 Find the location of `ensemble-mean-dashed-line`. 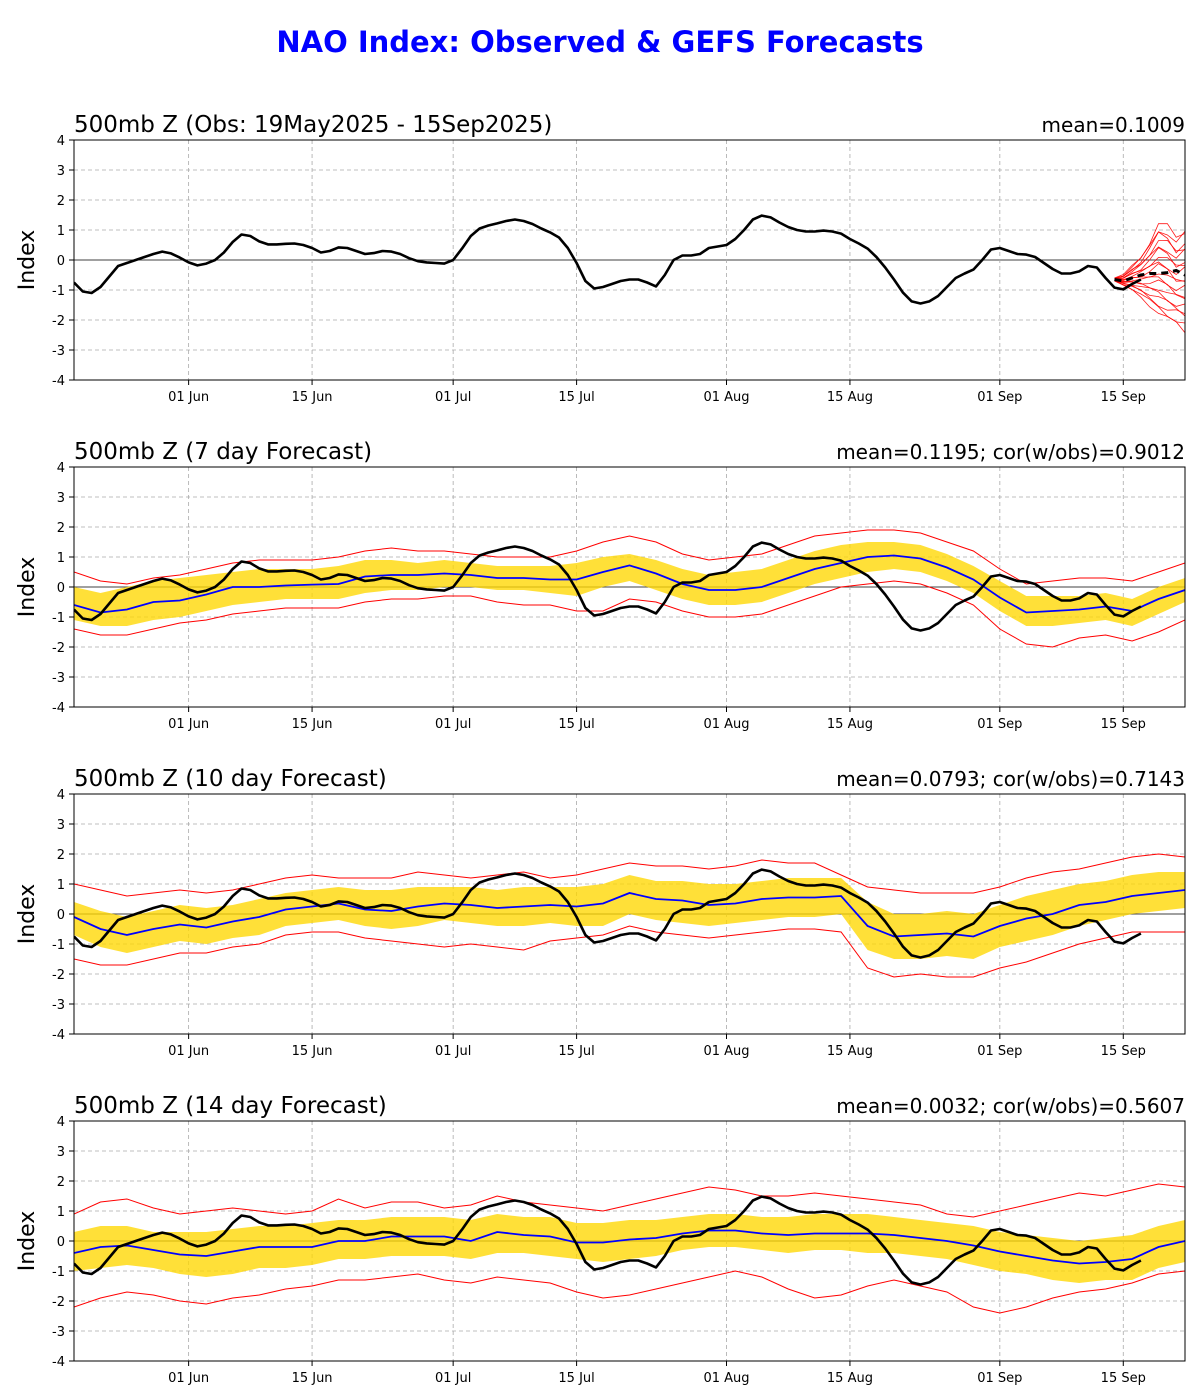

ensemble-mean-dashed-line is located at coordinates (1149, 275).